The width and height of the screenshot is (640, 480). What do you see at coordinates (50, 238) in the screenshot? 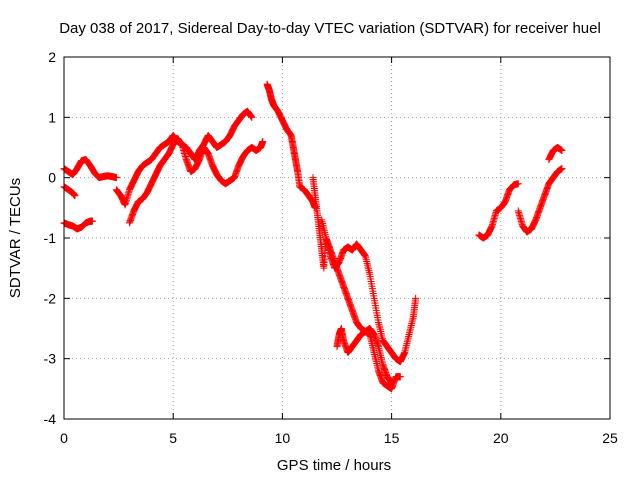
I see `y-tick-label: -1` at bounding box center [50, 238].